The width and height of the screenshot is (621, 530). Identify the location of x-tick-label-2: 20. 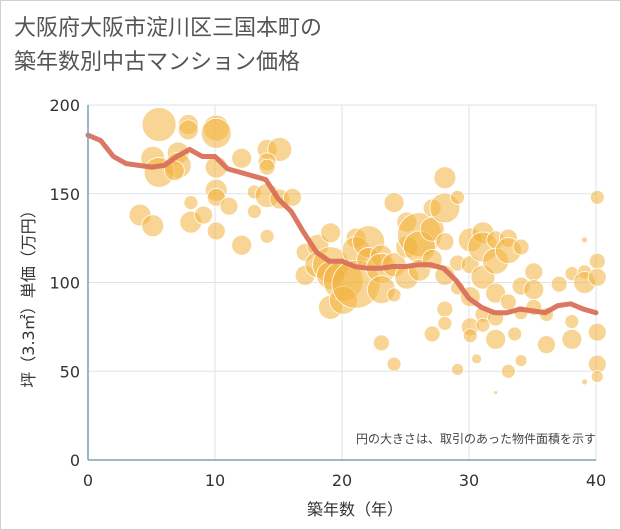
(342, 480).